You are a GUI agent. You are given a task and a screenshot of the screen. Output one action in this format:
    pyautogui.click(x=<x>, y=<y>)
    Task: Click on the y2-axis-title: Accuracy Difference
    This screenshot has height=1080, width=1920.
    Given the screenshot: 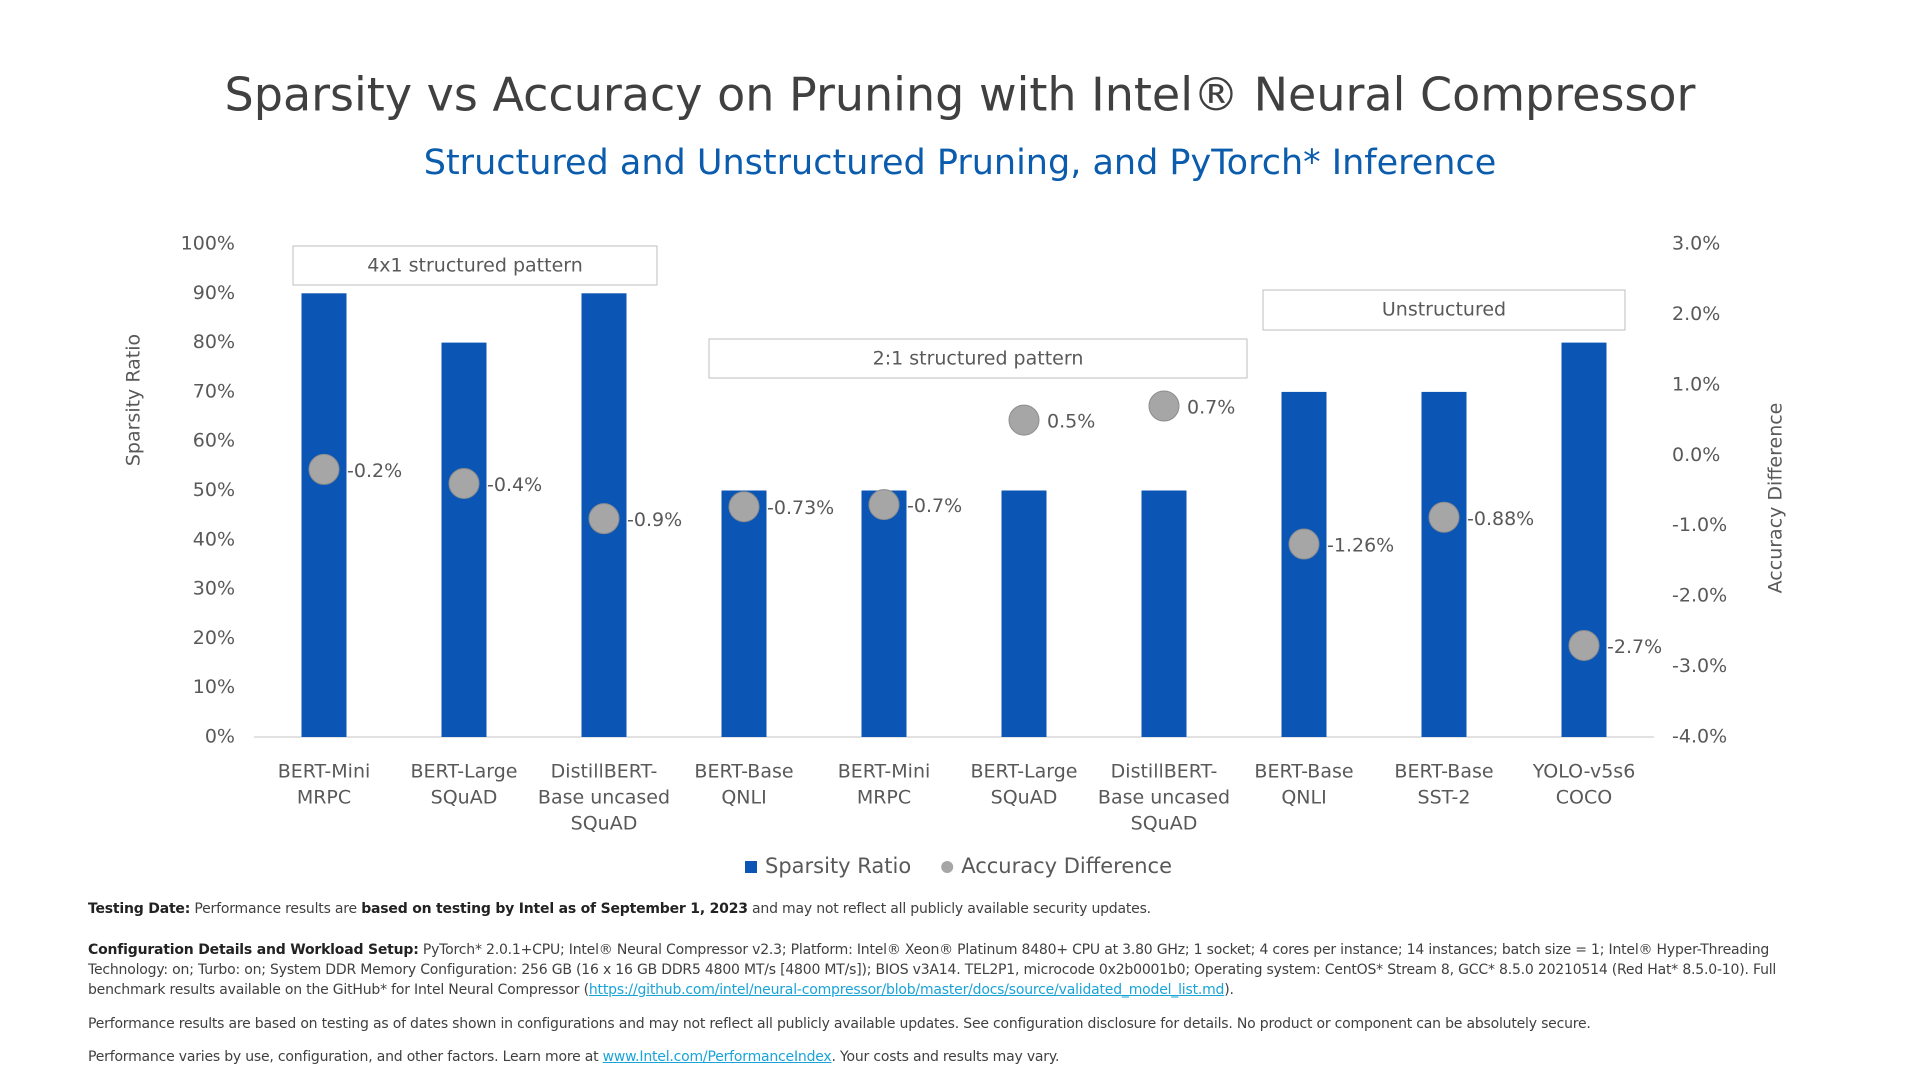 What is the action you would take?
    pyautogui.click(x=1776, y=498)
    